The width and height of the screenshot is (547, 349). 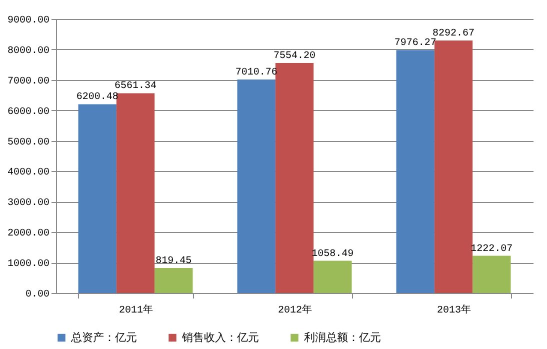 I want to click on data-label: 6561.34, so click(x=135, y=86).